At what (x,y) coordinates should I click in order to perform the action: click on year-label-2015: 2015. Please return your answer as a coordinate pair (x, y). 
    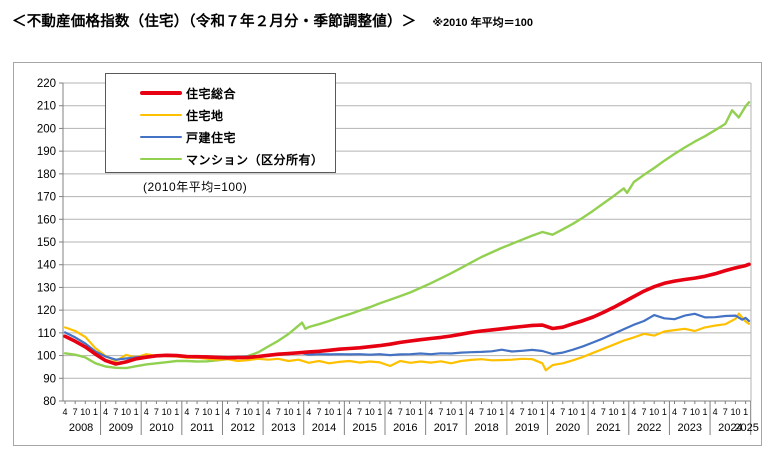
    Looking at the image, I should click on (364, 428).